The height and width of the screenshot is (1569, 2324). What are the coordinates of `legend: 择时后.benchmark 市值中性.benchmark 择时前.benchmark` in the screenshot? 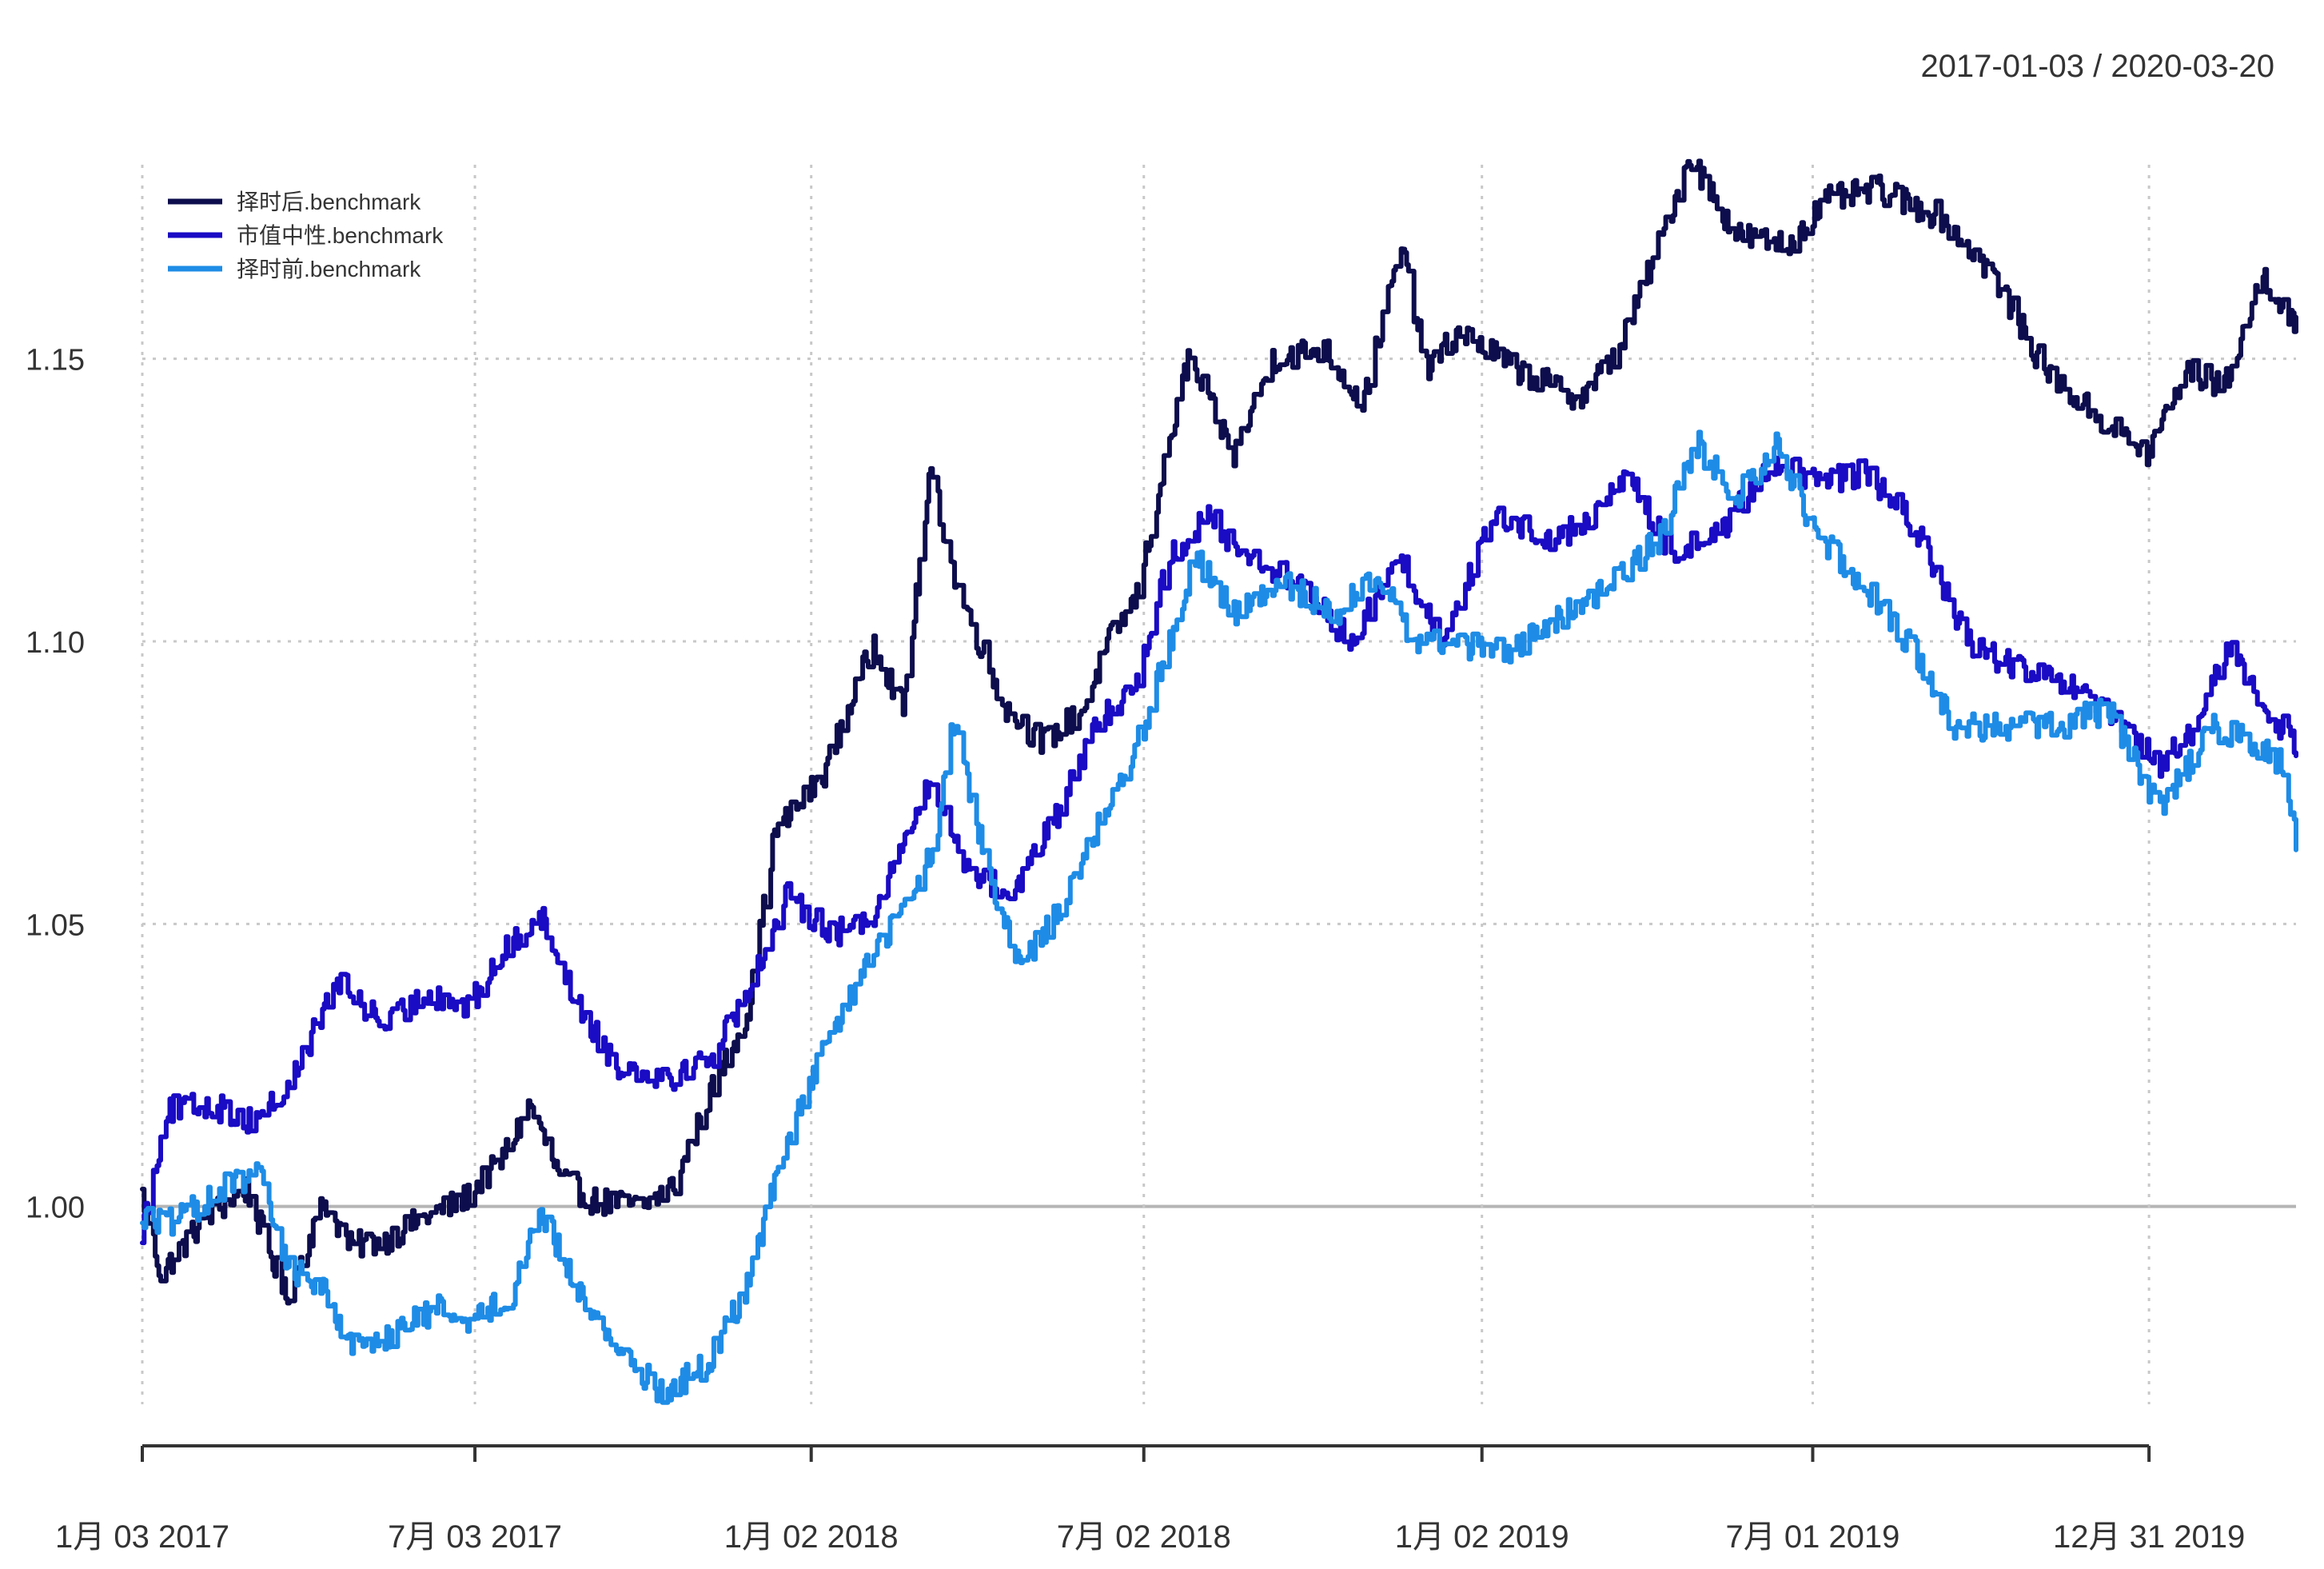 It's located at (306, 236).